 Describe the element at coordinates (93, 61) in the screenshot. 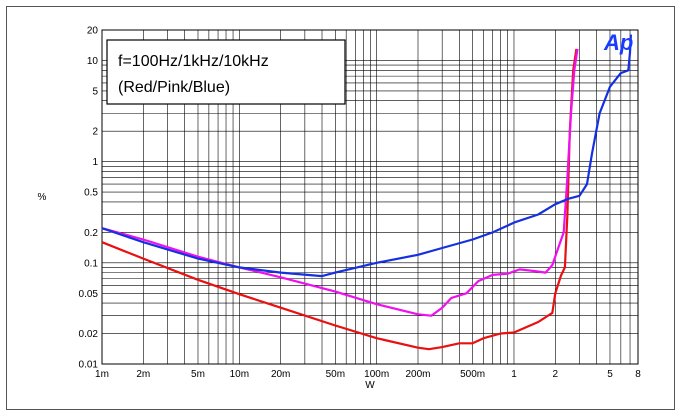

I see `y-tick-label: 10` at that location.